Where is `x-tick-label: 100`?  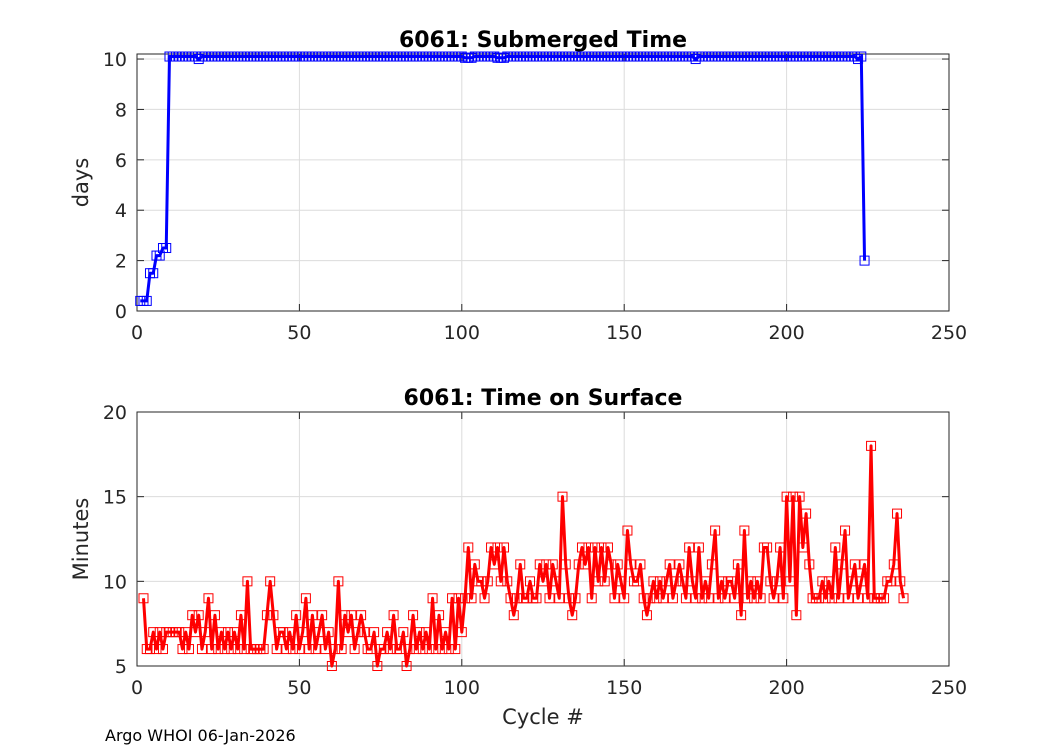
x-tick-label: 100 is located at coordinates (462, 688).